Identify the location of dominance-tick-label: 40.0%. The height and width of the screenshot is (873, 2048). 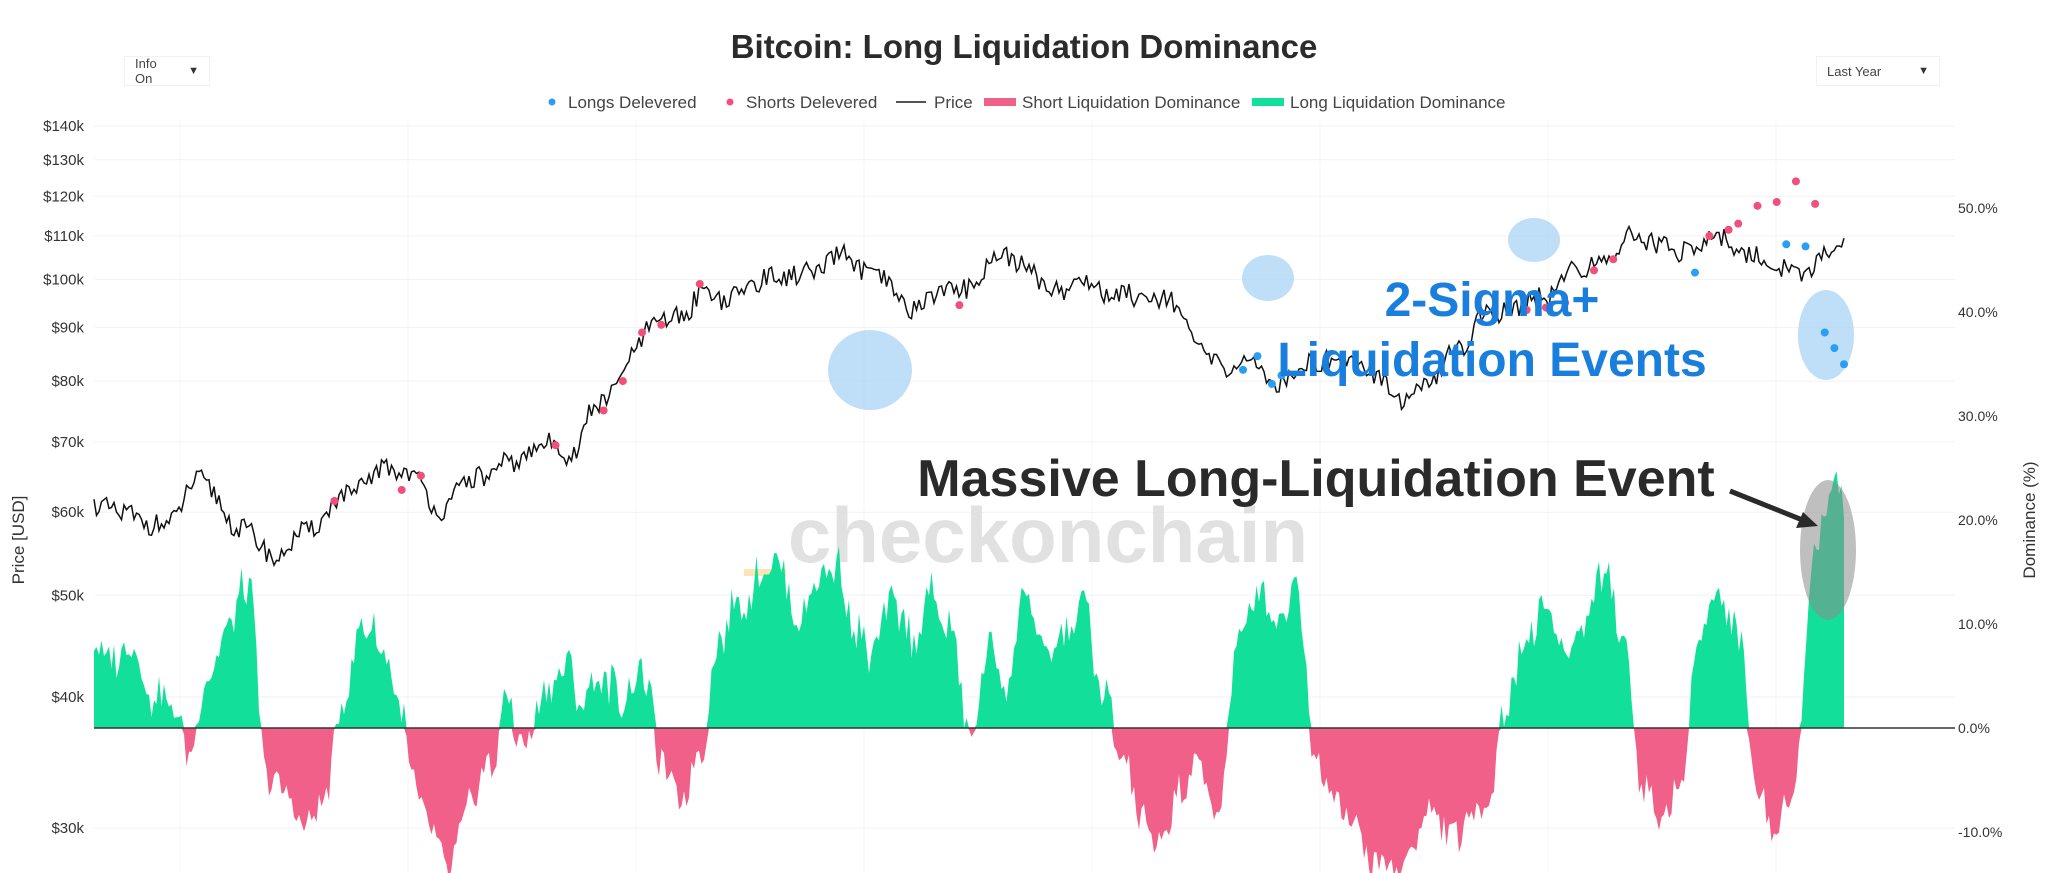
(1978, 312).